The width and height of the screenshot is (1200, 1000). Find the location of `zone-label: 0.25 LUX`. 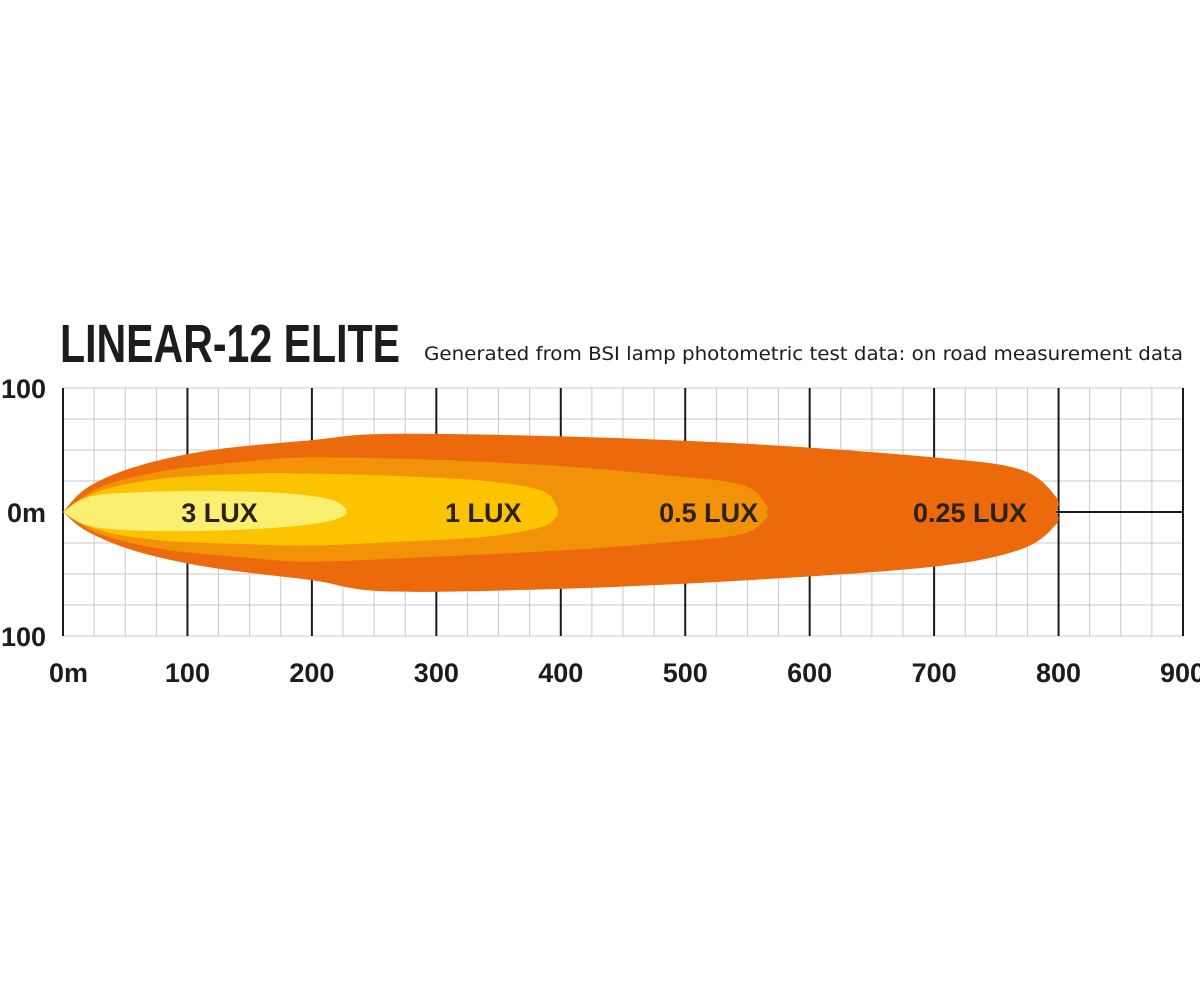

zone-label: 0.25 LUX is located at coordinates (970, 513).